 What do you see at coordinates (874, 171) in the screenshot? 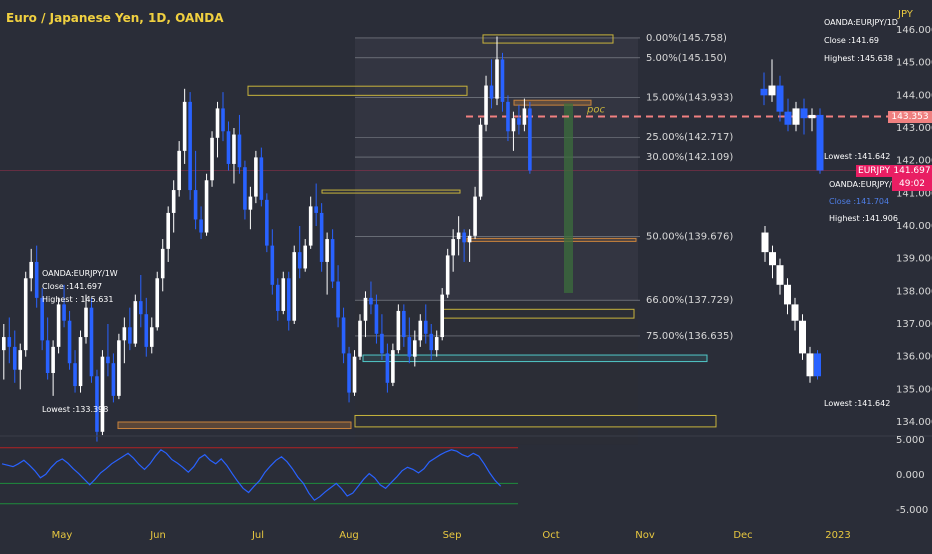
I see `symbol-tag: EURJPY` at bounding box center [874, 171].